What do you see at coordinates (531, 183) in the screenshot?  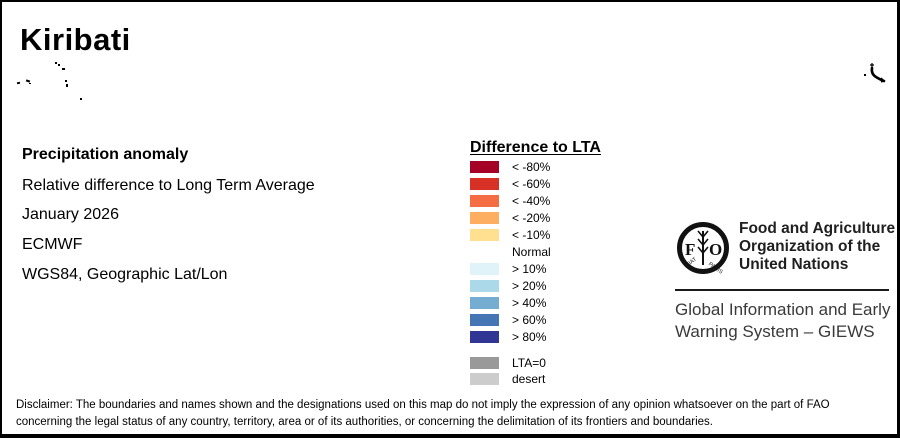 I see `legend-label: < -60%` at bounding box center [531, 183].